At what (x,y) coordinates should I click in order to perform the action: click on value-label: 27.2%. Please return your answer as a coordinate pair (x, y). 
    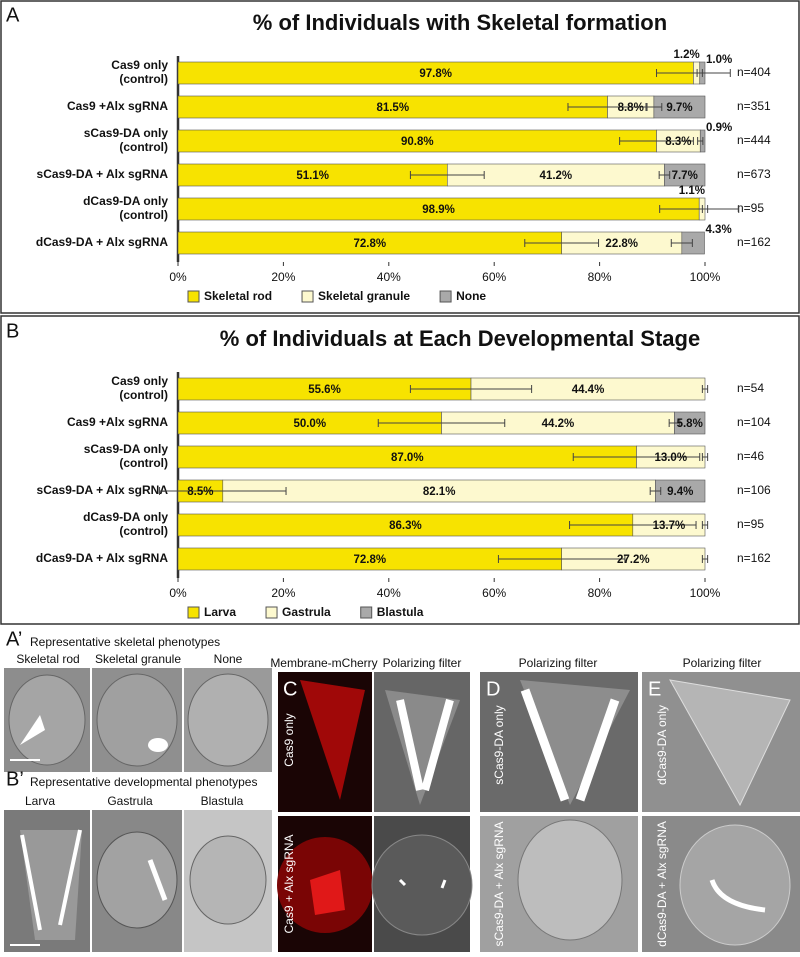
    Looking at the image, I should click on (633, 560).